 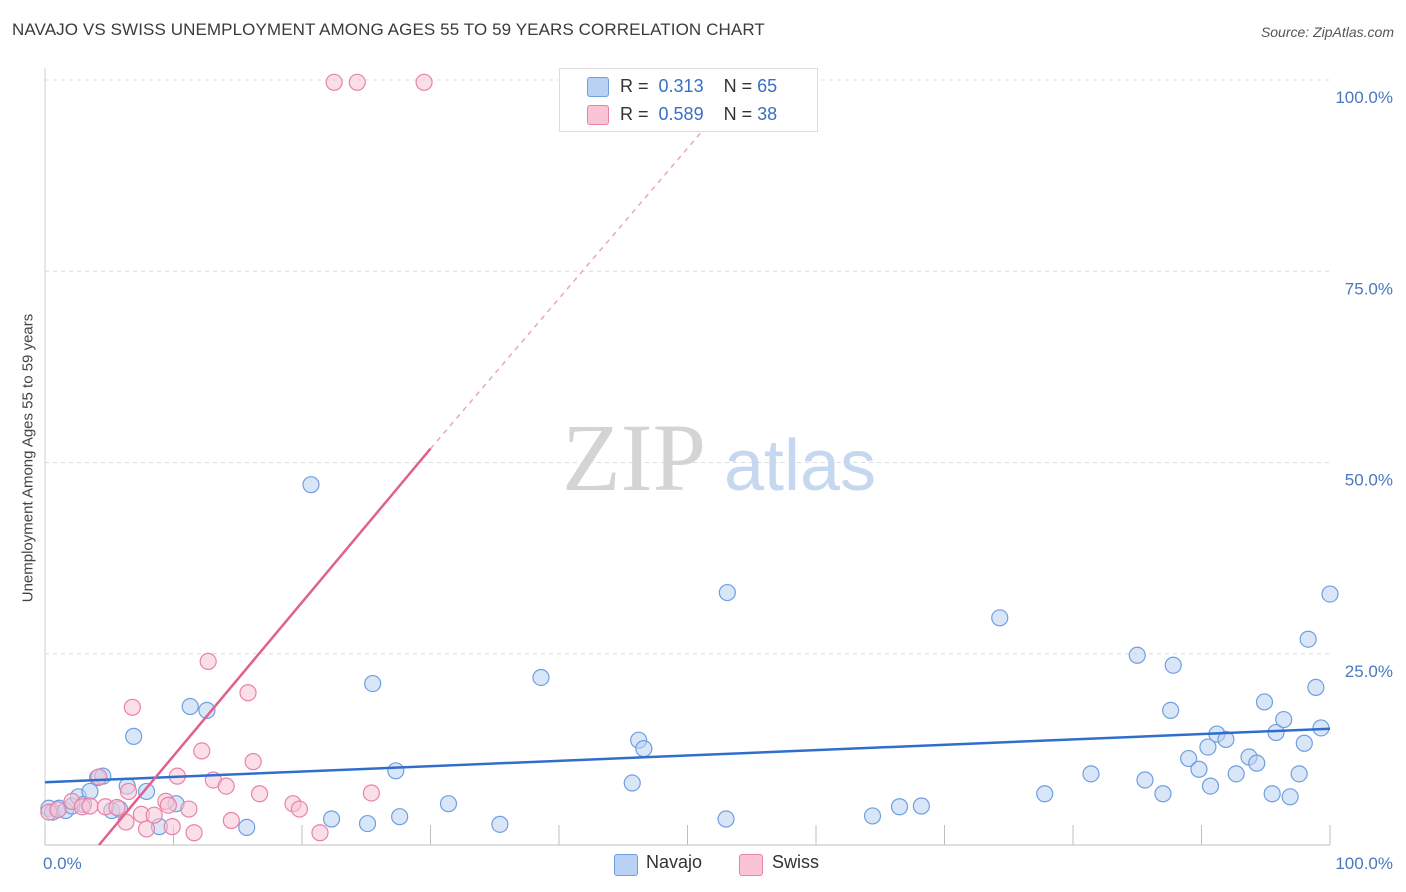 What do you see at coordinates (62, 863) in the screenshot?
I see `x-tick-label-0: 0.0%` at bounding box center [62, 863].